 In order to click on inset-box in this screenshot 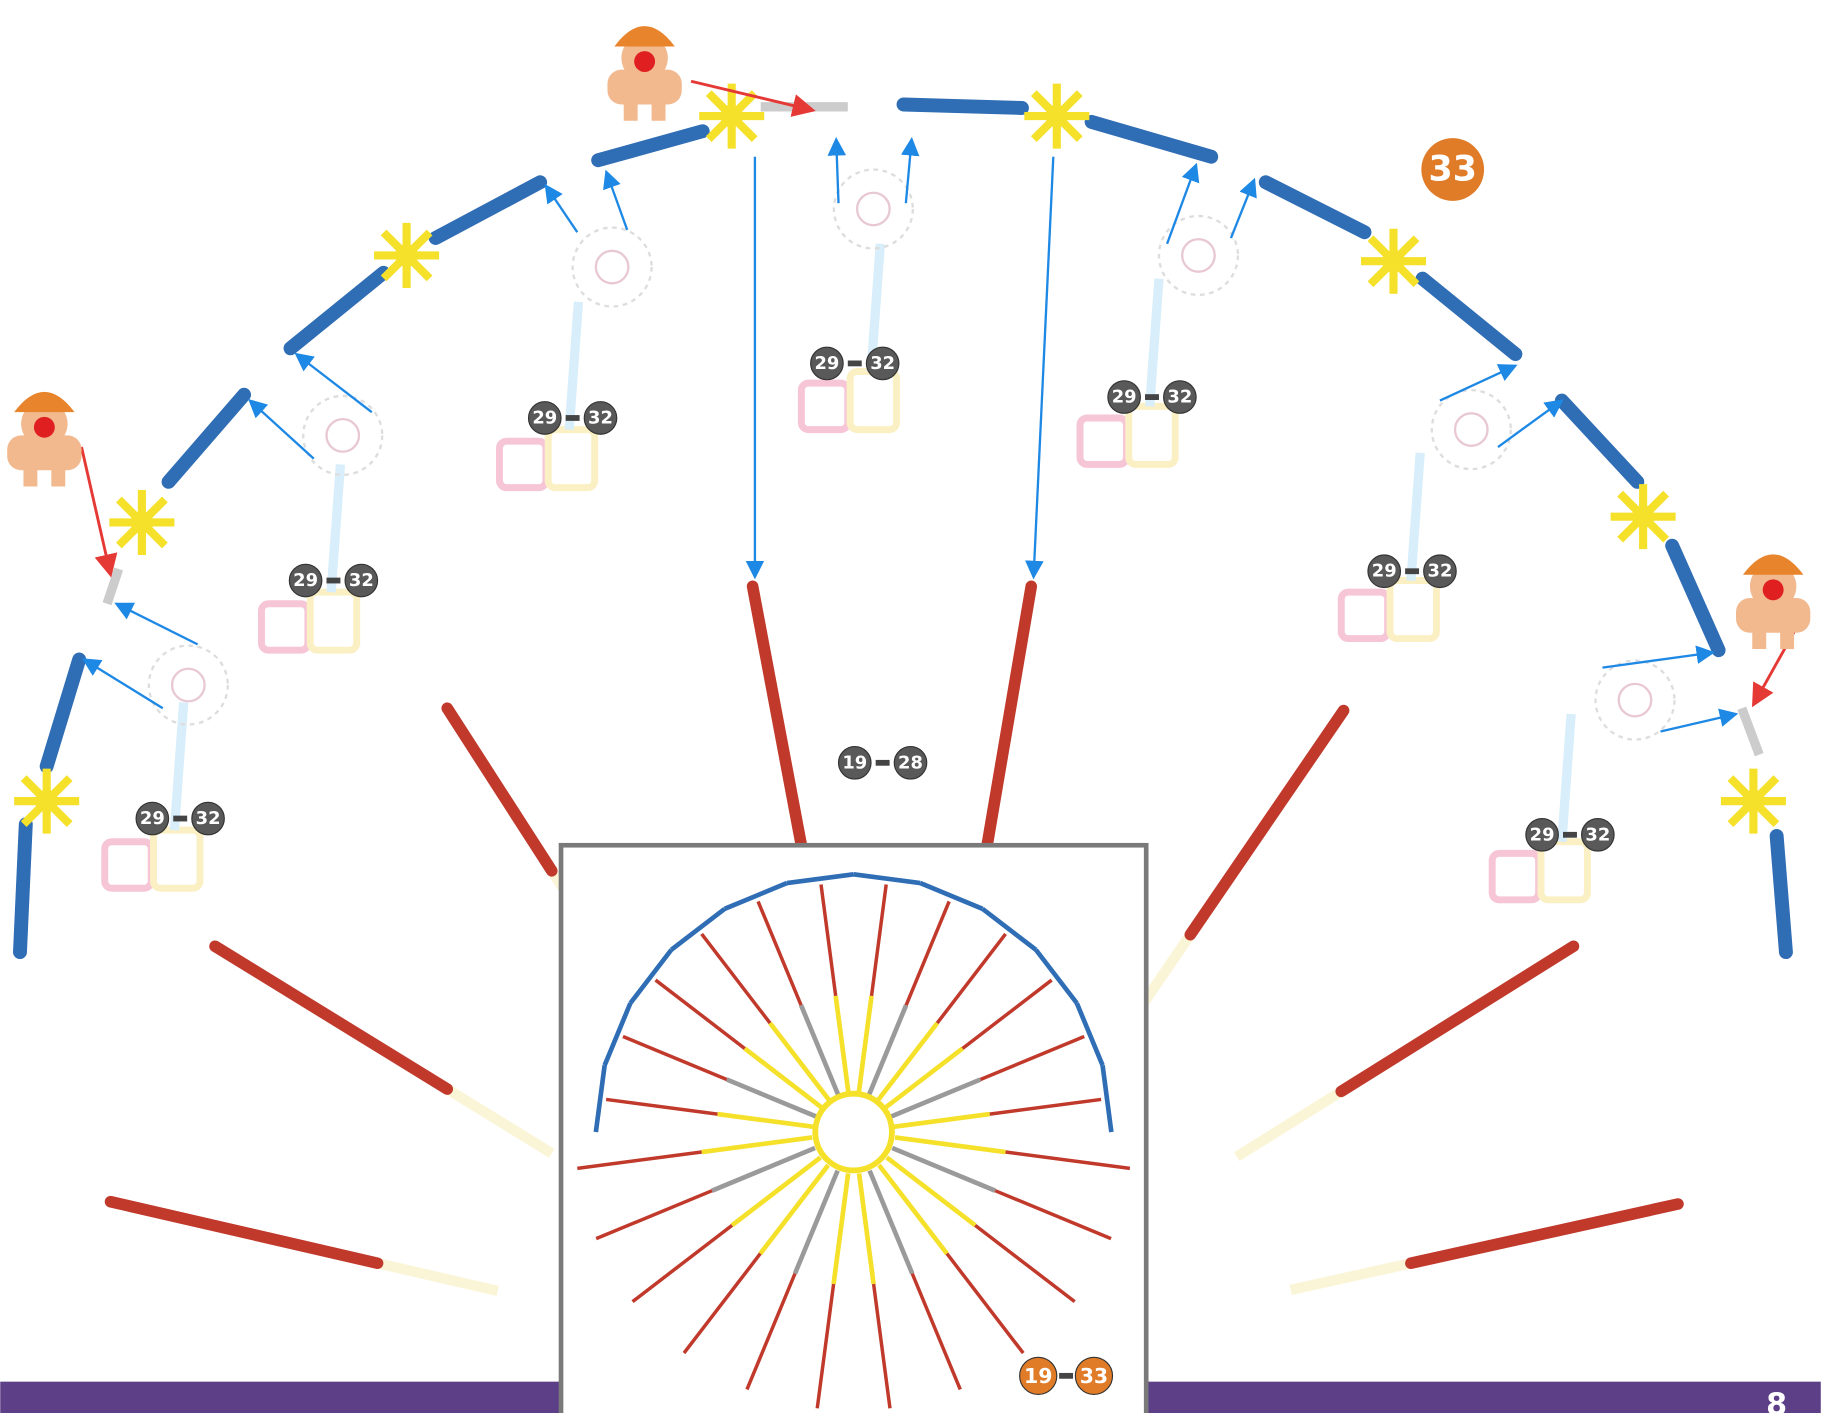, I will do `click(853, 1127)`.